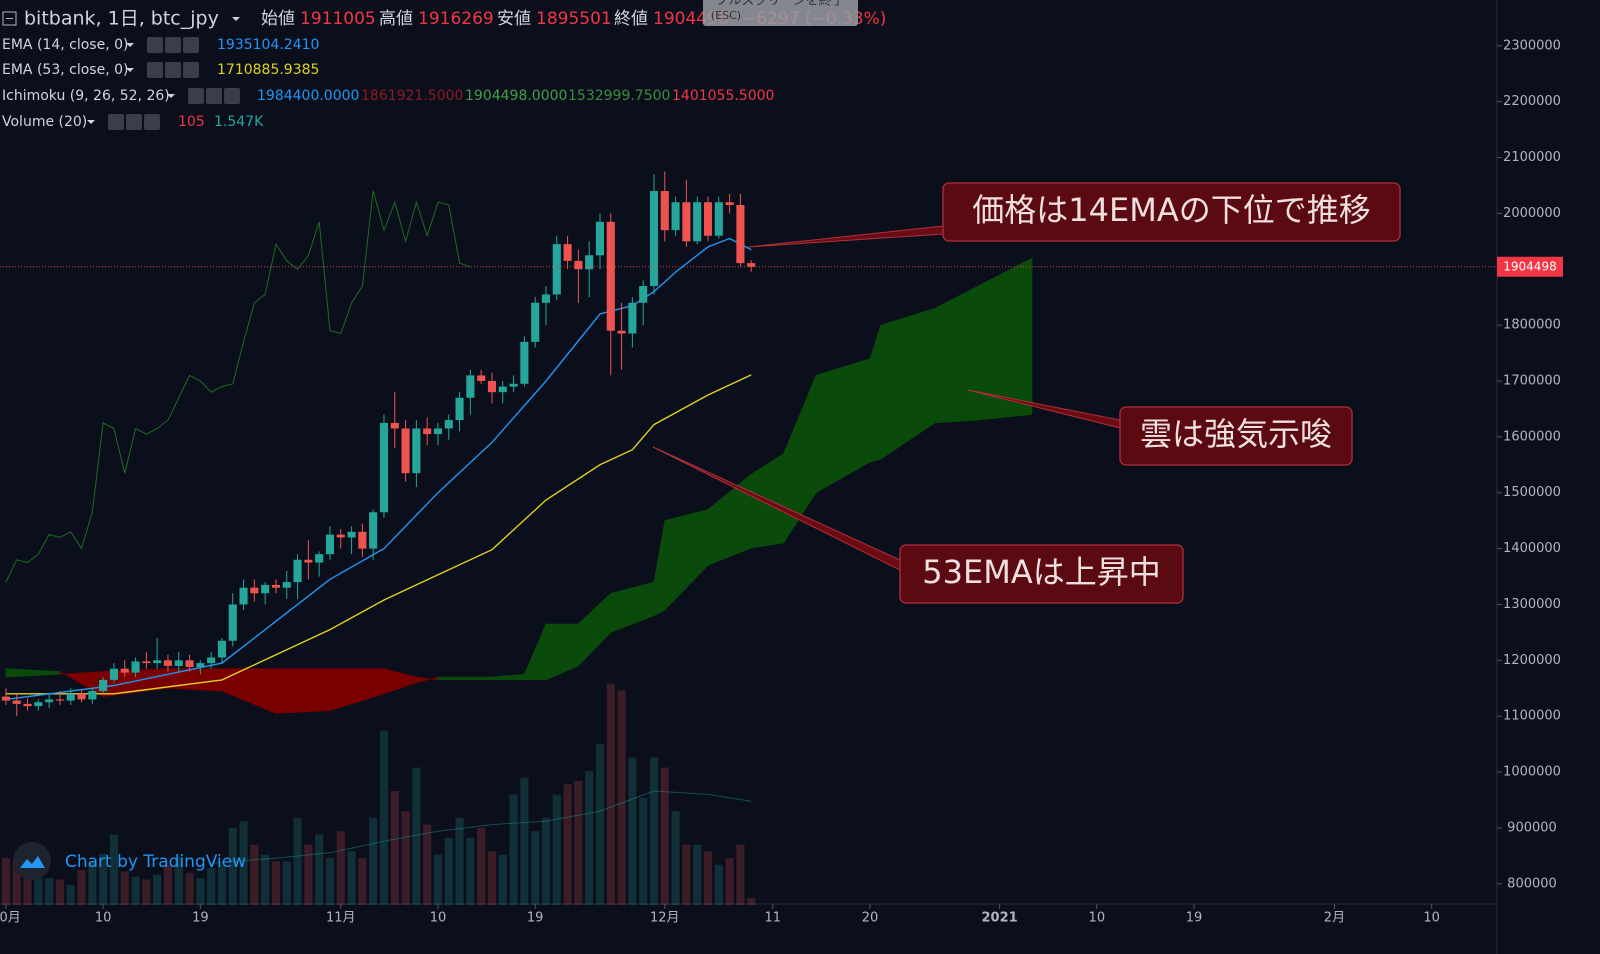  I want to click on tooltip-text: (ESC), so click(726, 15).